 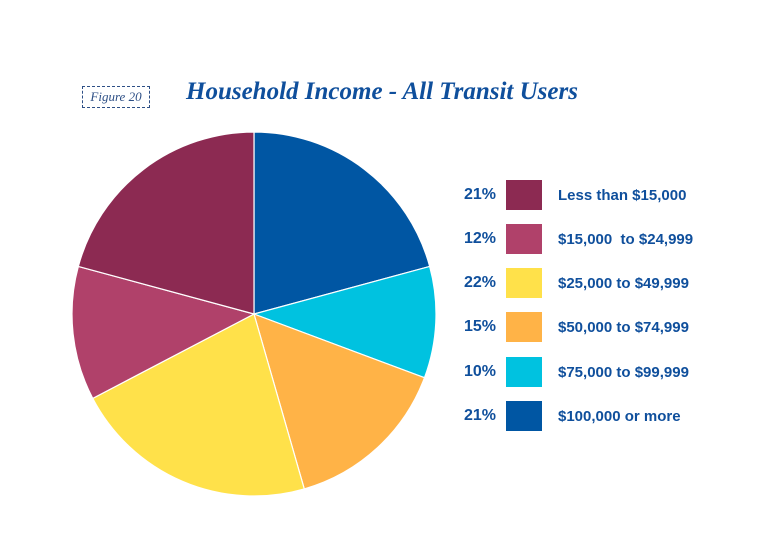 I want to click on legend-item-100000-or-more: 21% $100,000 or more, so click(x=590, y=416).